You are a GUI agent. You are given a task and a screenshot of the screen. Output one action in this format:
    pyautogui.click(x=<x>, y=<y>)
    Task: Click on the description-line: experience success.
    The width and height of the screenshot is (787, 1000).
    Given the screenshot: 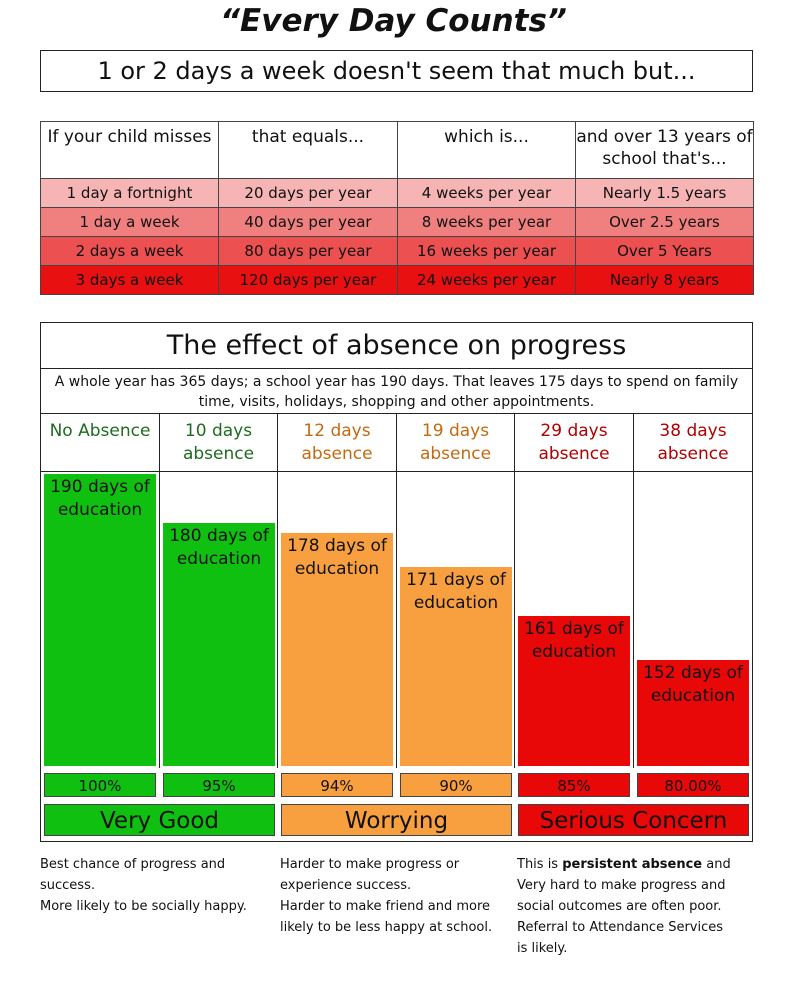 What is the action you would take?
    pyautogui.click(x=346, y=885)
    